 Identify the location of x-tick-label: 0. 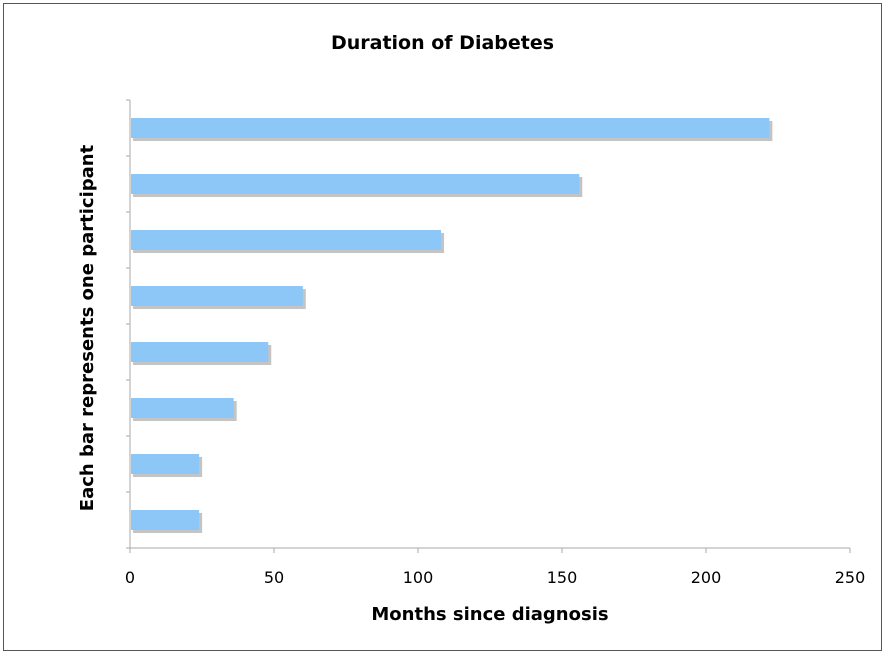
(130, 577).